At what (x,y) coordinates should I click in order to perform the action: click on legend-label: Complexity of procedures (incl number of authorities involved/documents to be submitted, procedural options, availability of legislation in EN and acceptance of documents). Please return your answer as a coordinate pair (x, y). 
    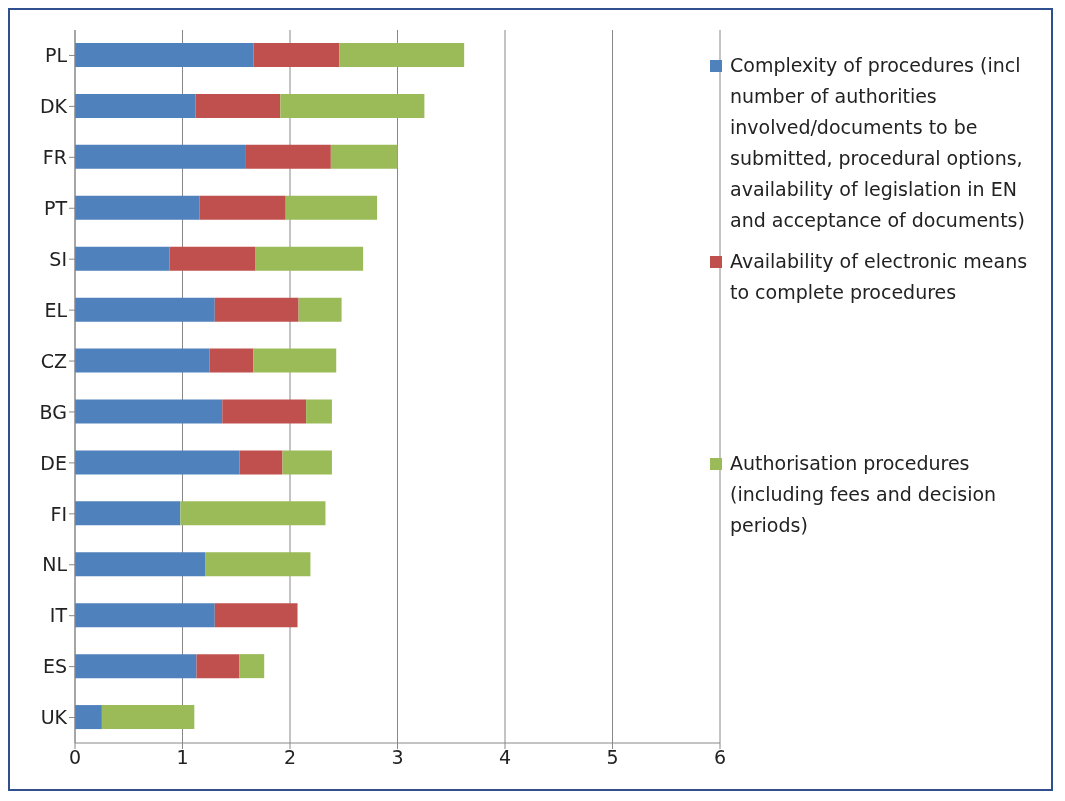
    Looking at the image, I should click on (878, 143).